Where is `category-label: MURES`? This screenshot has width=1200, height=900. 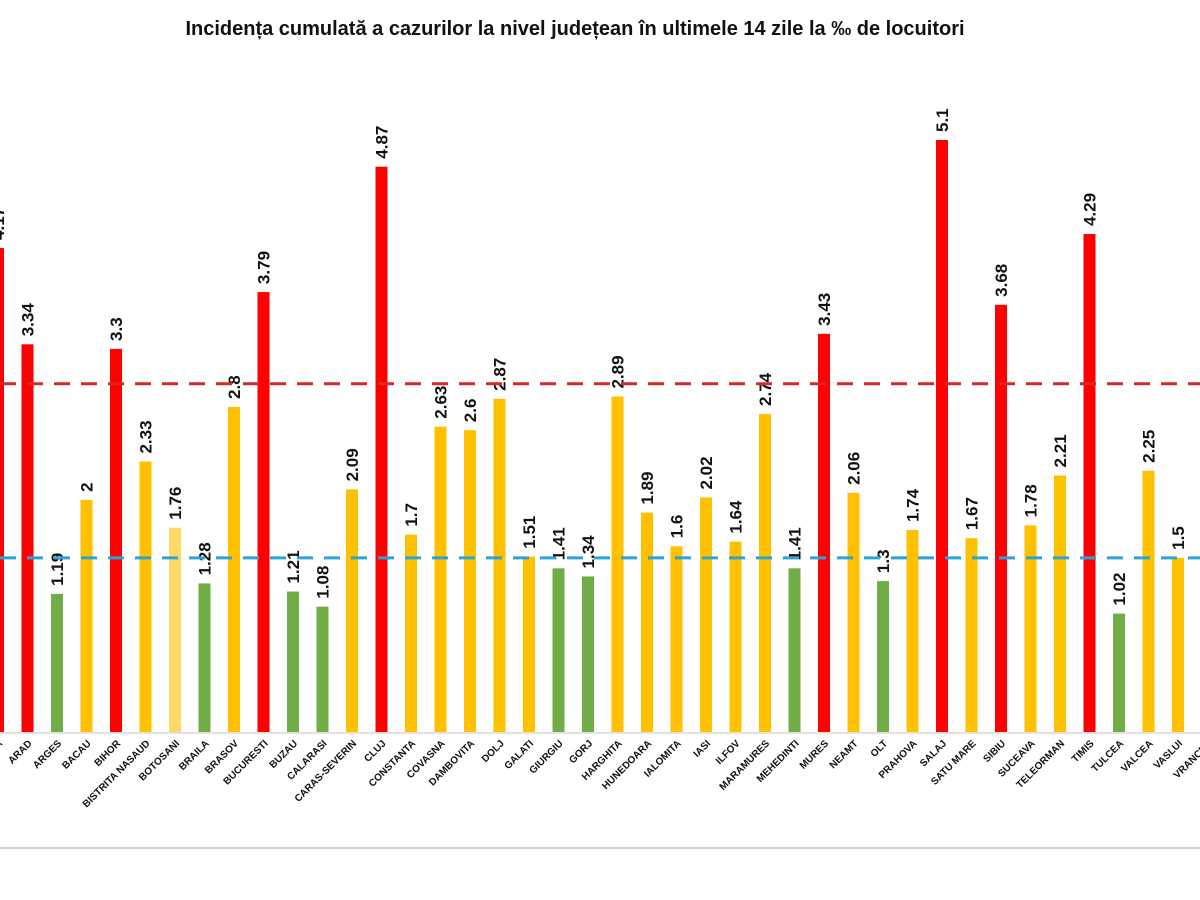
category-label: MURES is located at coordinates (815, 755).